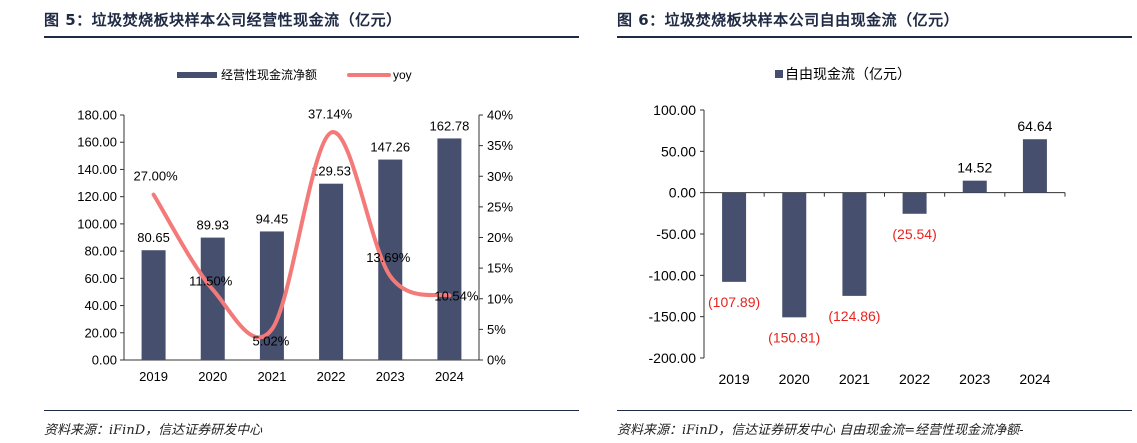 This screenshot has width=1137, height=443. Describe the element at coordinates (156, 176) in the screenshot. I see `yoy-data-label: 27.00%` at that location.